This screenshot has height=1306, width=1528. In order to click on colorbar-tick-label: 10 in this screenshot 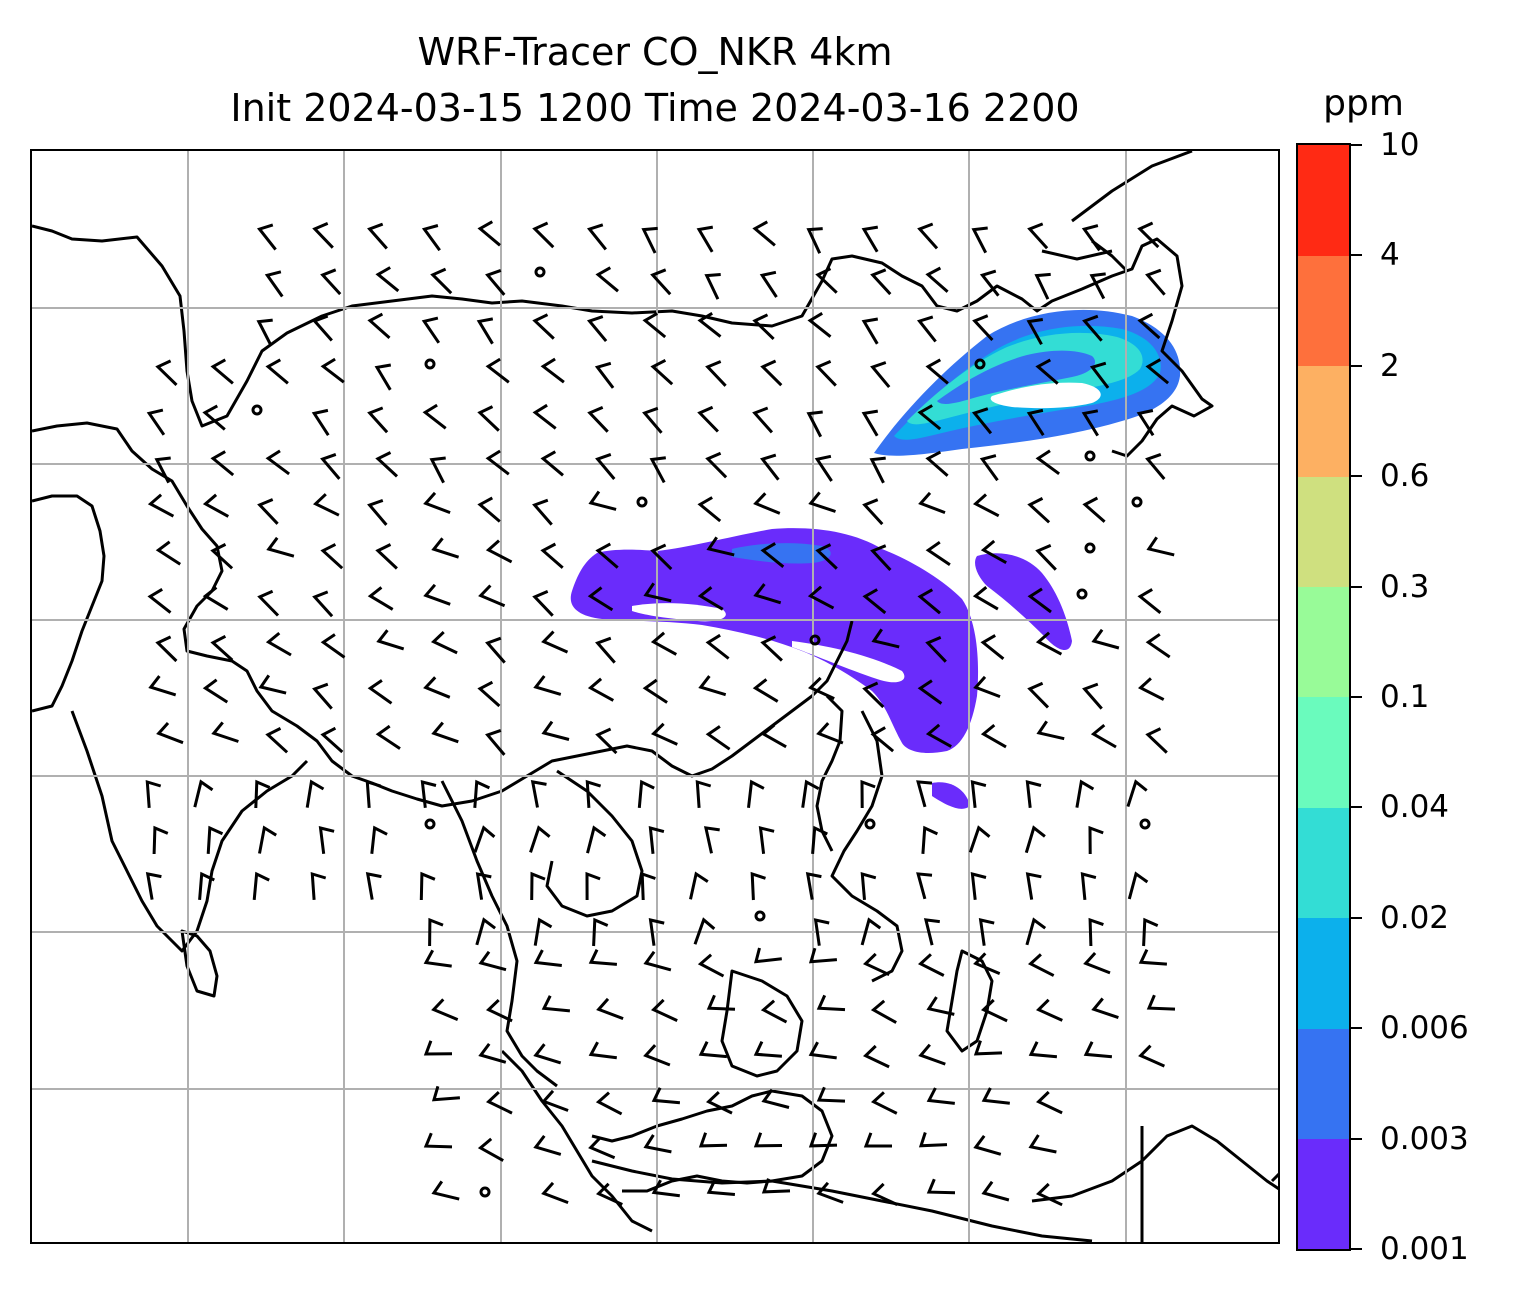, I will do `click(1400, 145)`.